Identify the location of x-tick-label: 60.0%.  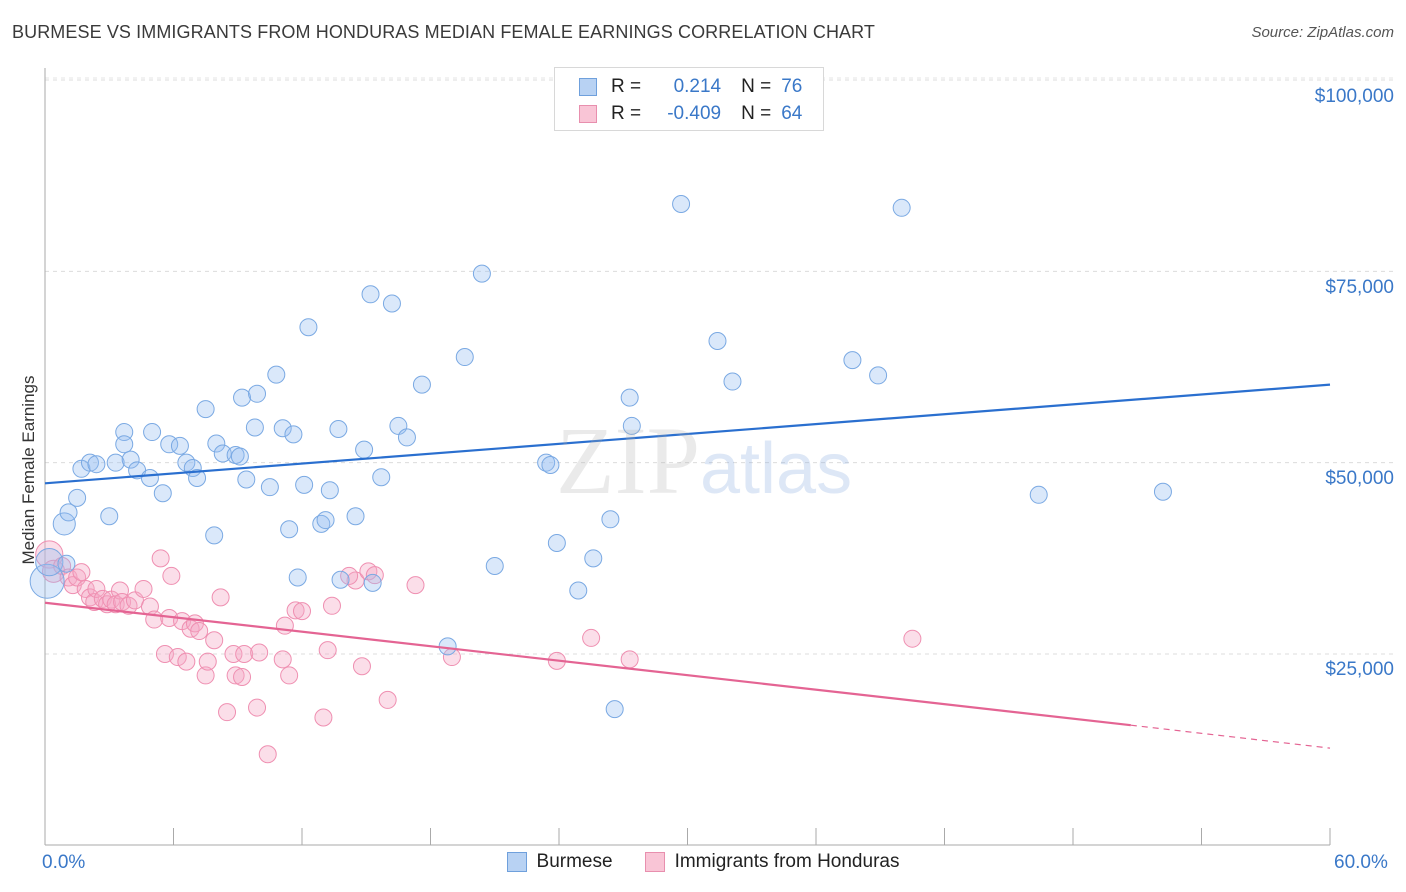
(1361, 862).